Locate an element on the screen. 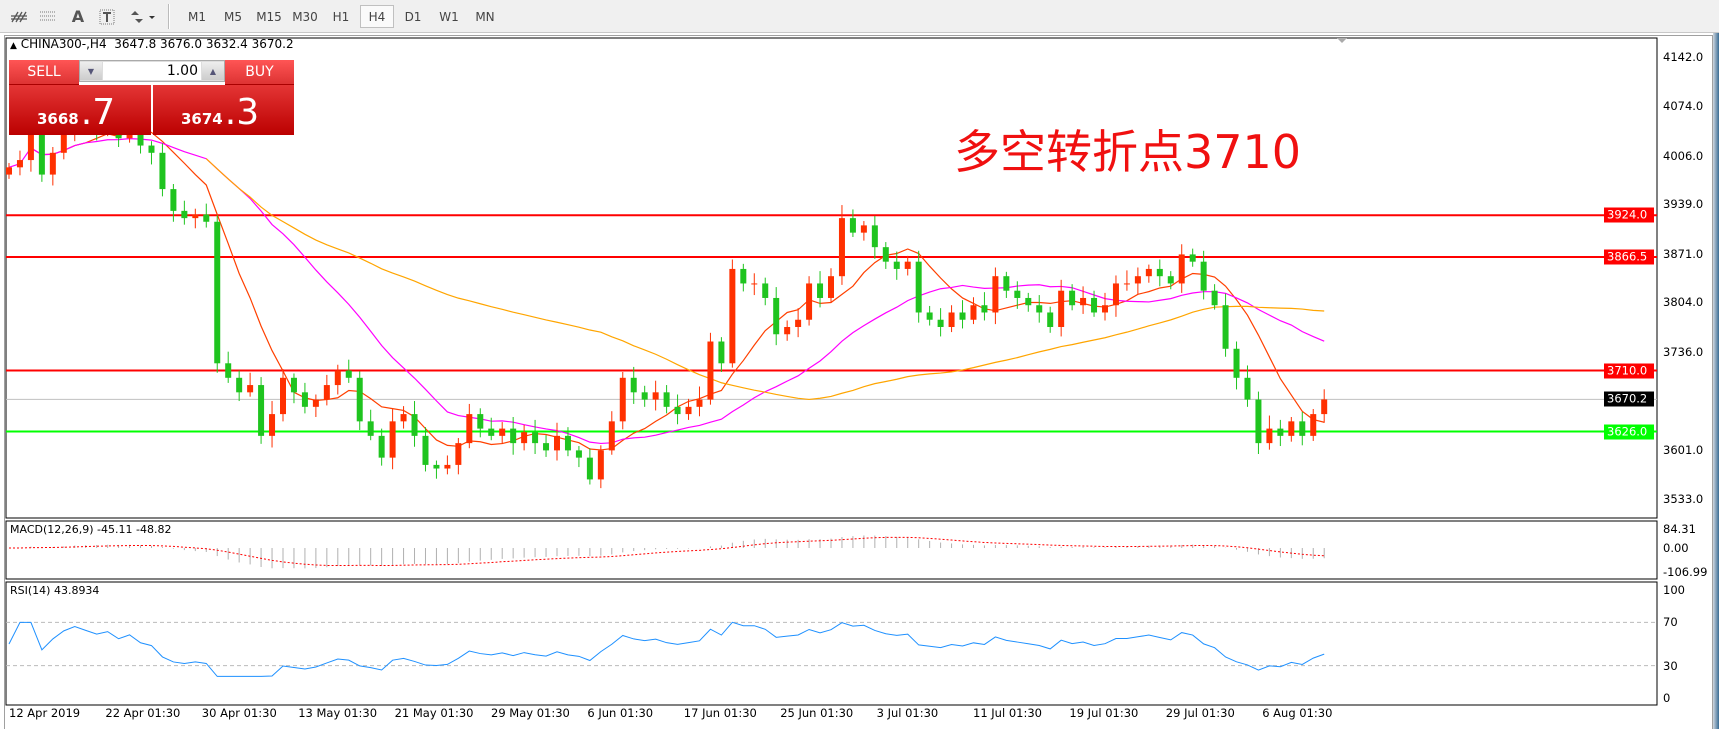 Image resolution: width=1719 pixels, height=729 pixels. date-axis-label: 6 Jun 01:30 is located at coordinates (620, 713).